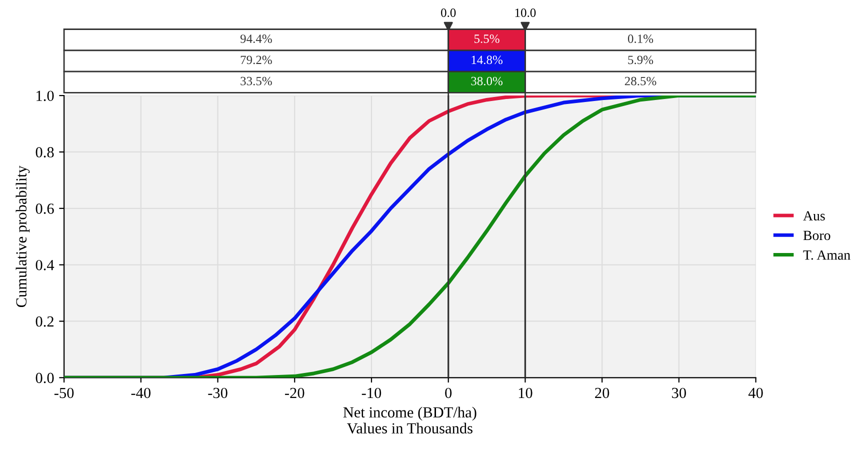  What do you see at coordinates (23, 237) in the screenshot?
I see `y-axis-title: Cumulative probability` at bounding box center [23, 237].